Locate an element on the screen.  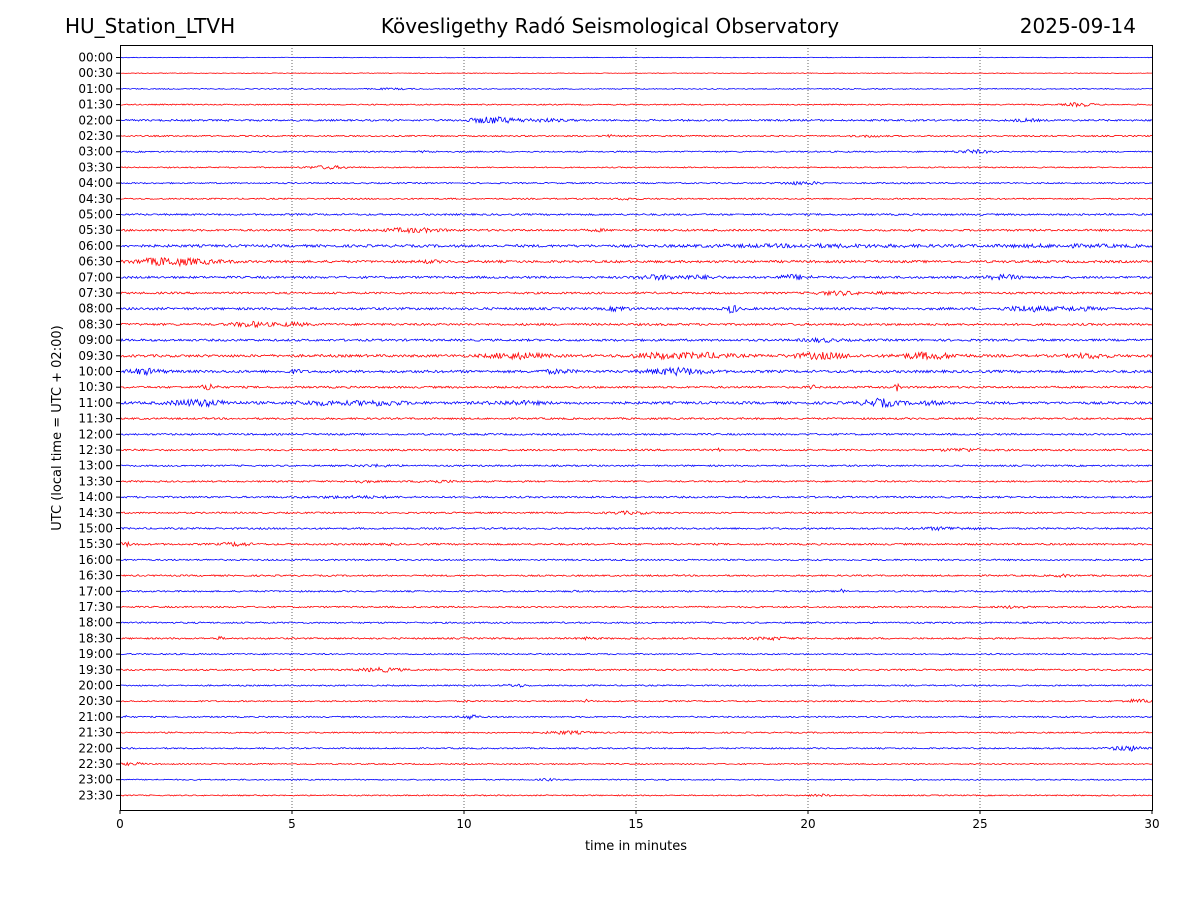
y-tick-label: 07:30 is located at coordinates (95, 293).